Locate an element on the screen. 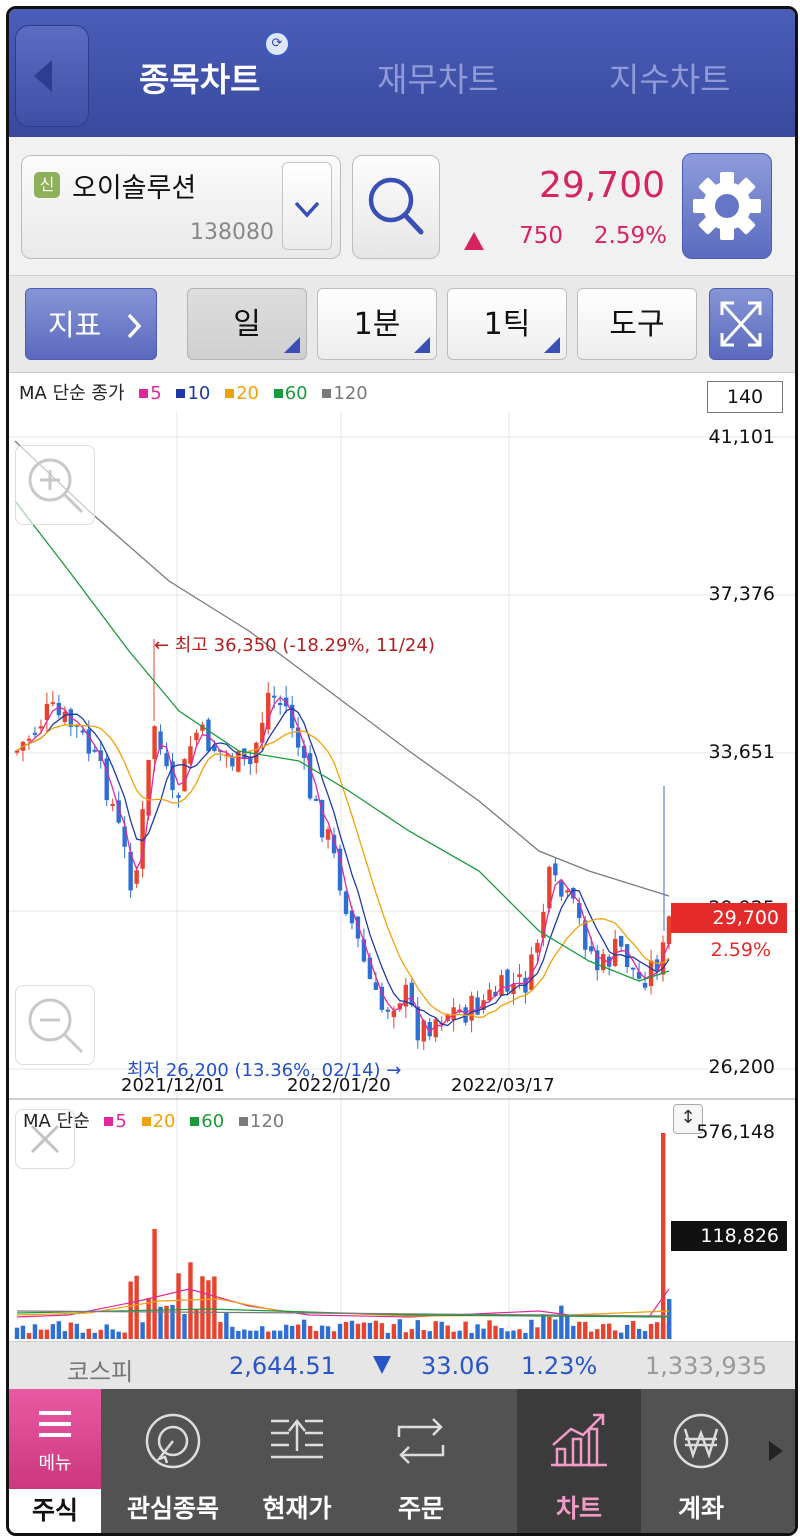 The height and width of the screenshot is (1538, 800). tab-index-chart: 지수차트 is located at coordinates (670, 79).